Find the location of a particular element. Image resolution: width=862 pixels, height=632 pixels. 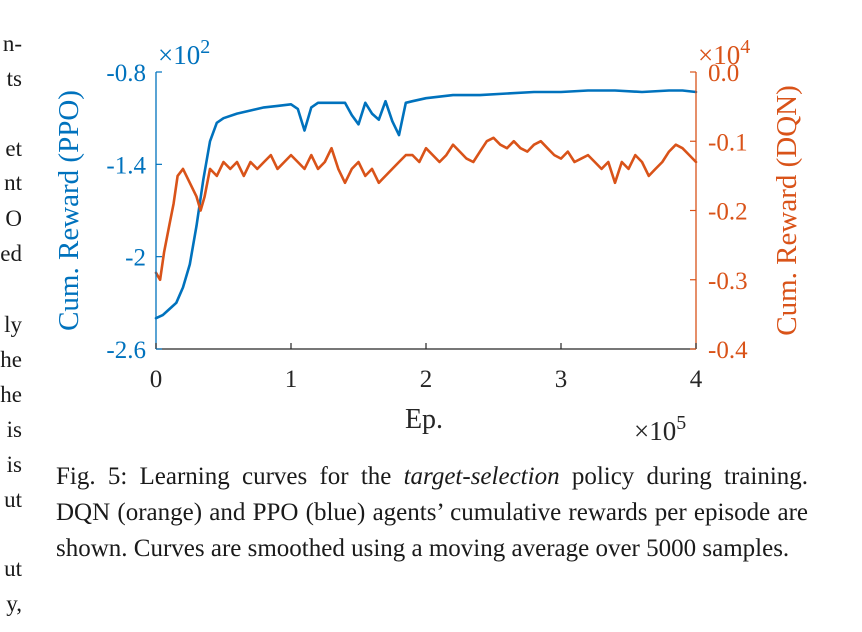

x-axis-multiplier-base: ×10 is located at coordinates (655, 431).